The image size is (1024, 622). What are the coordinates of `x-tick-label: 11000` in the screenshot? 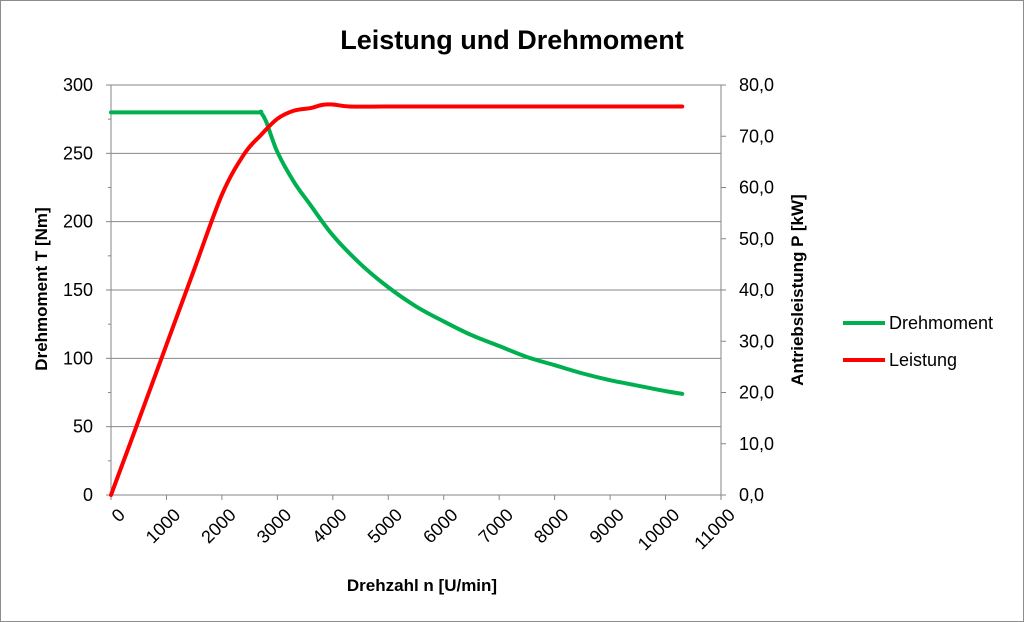 It's located at (714, 529).